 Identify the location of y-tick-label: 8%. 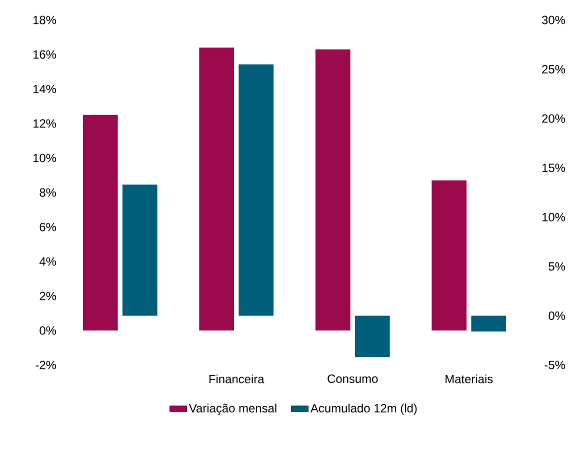
(48, 192).